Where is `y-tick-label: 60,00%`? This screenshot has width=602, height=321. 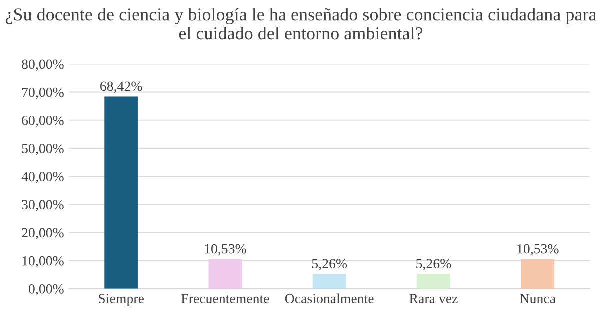
y-tick-label: 60,00% is located at coordinates (43, 122).